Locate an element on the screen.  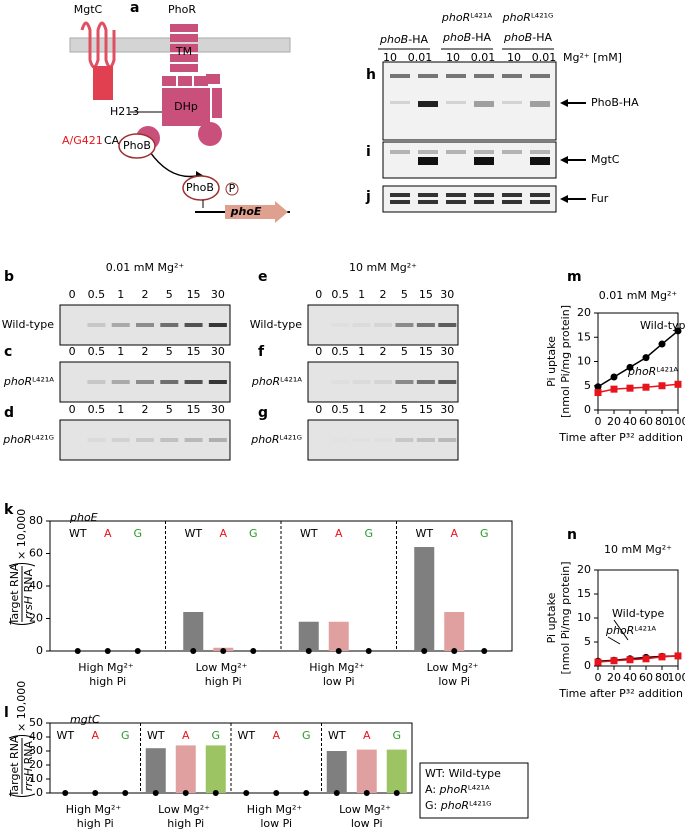
y-tick-label: 15 is located at coordinates (584, 593).